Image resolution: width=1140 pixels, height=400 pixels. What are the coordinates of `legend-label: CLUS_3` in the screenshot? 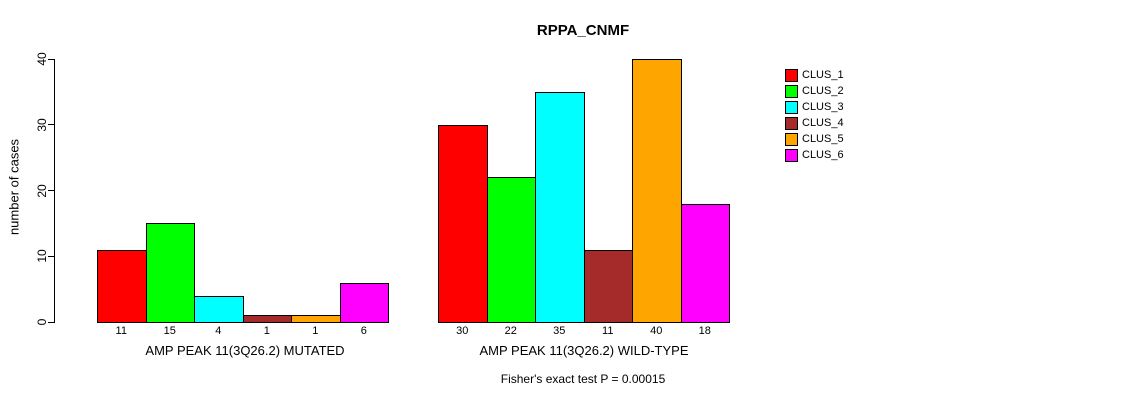 It's located at (823, 107).